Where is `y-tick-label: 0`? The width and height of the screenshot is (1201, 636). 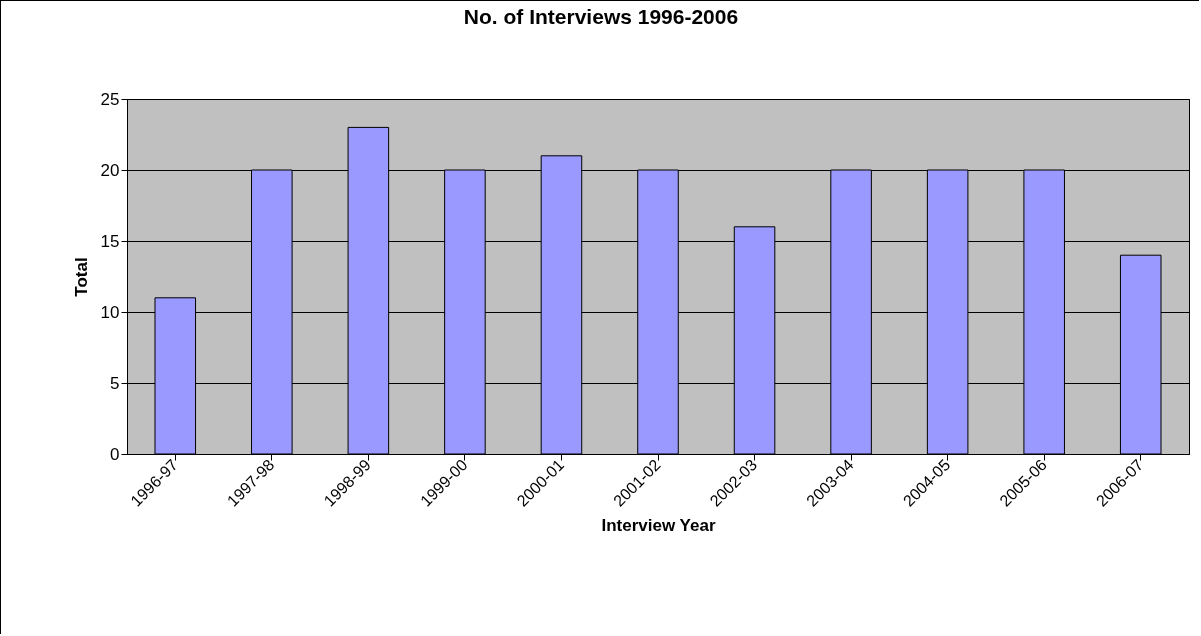 y-tick-label: 0 is located at coordinates (115, 454).